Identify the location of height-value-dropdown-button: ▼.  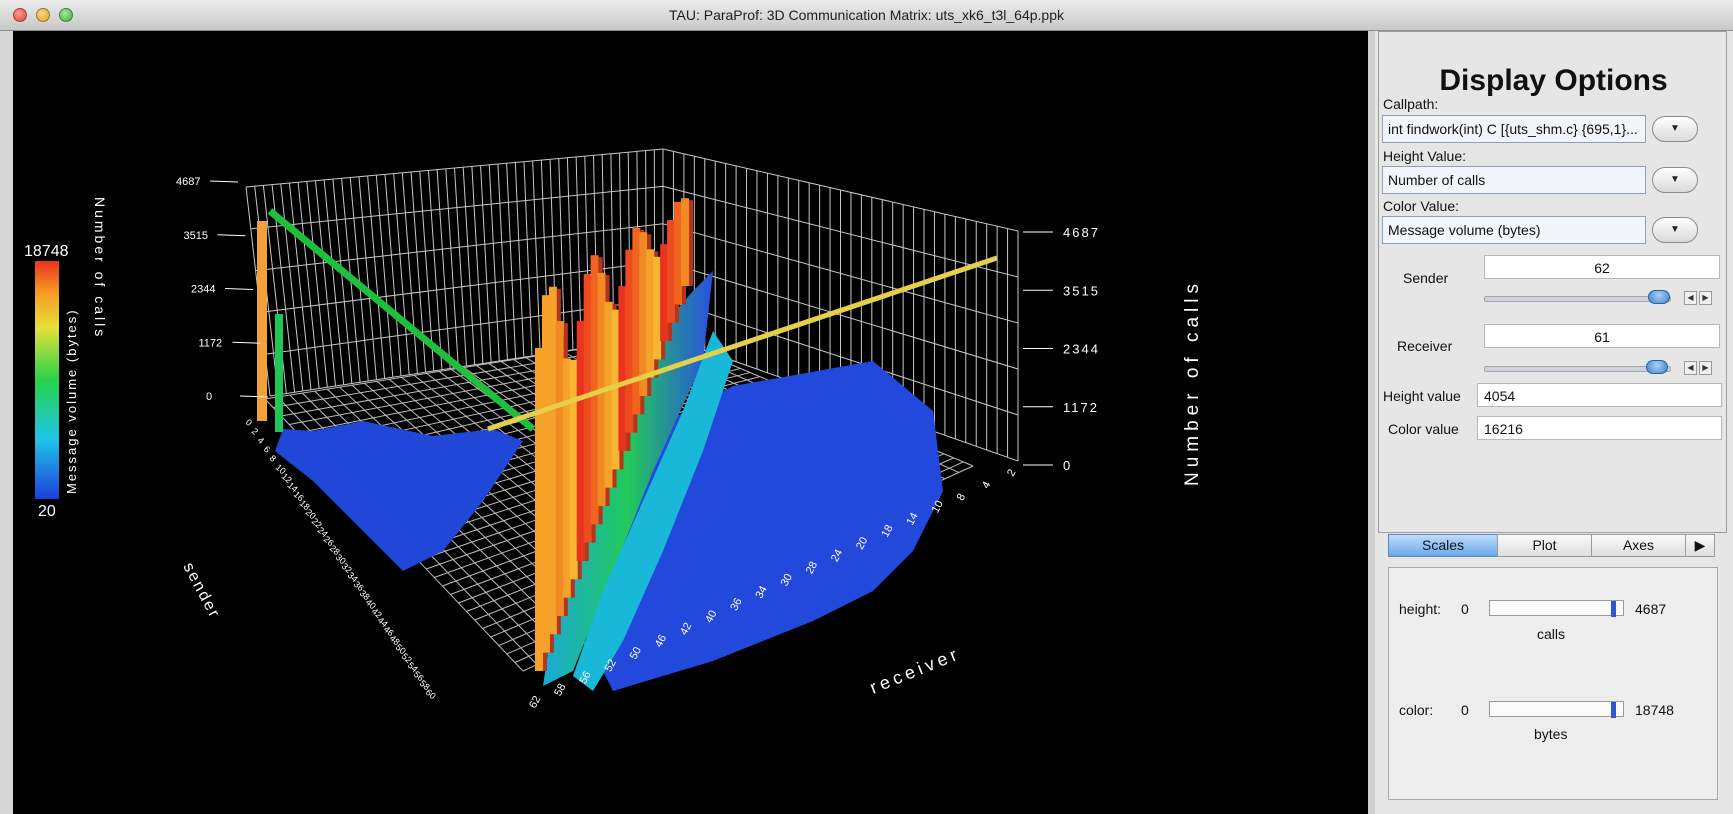
(1675, 180).